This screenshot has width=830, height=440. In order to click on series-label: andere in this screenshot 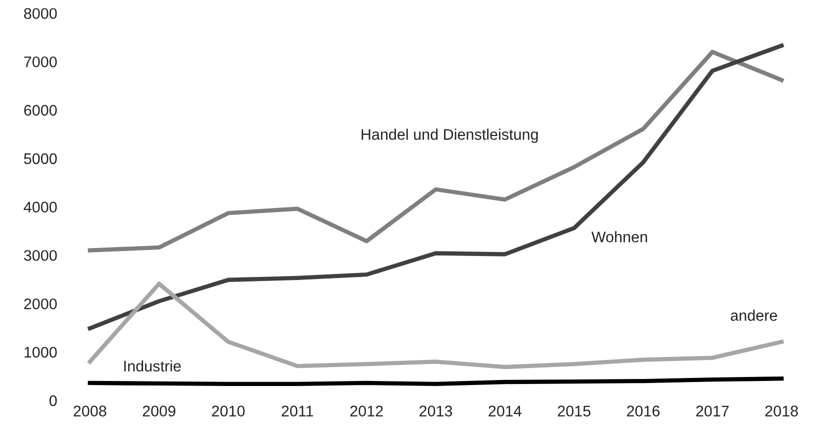, I will do `click(754, 315)`.